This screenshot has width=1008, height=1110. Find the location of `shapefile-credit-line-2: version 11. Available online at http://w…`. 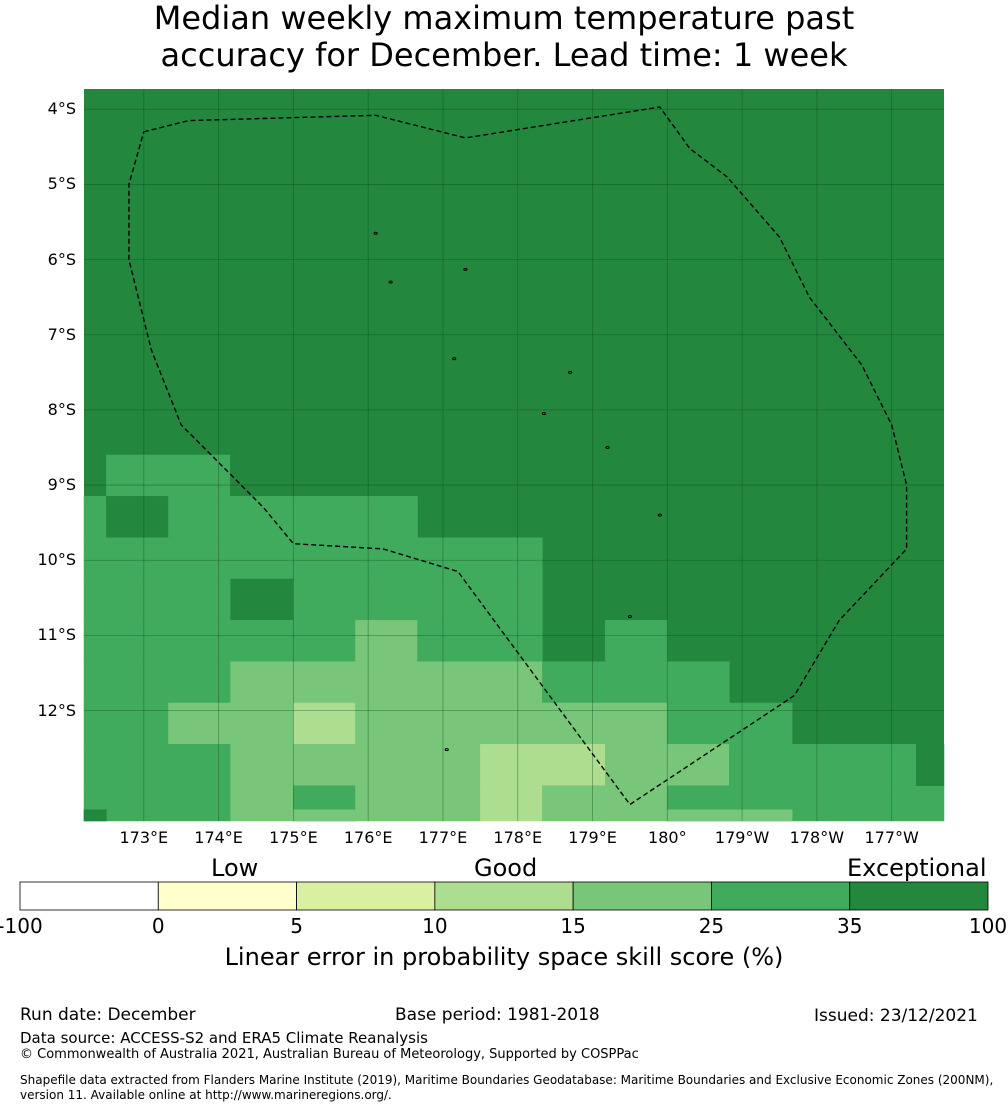

shapefile-credit-line-2: version 11. Available online at http://w… is located at coordinates (206, 1095).